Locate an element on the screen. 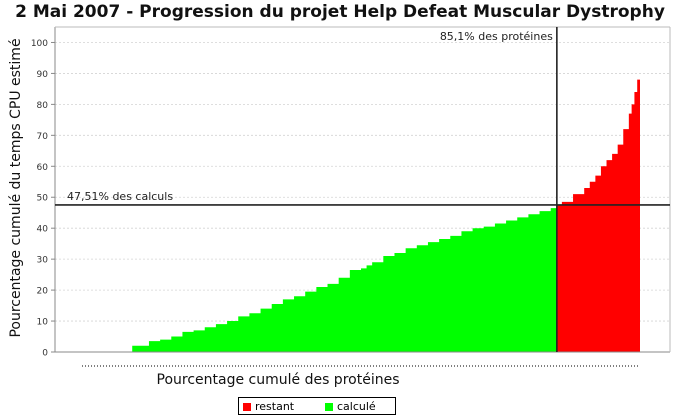 This screenshot has width=680, height=420. y-tick-label: 40 is located at coordinates (43, 230).